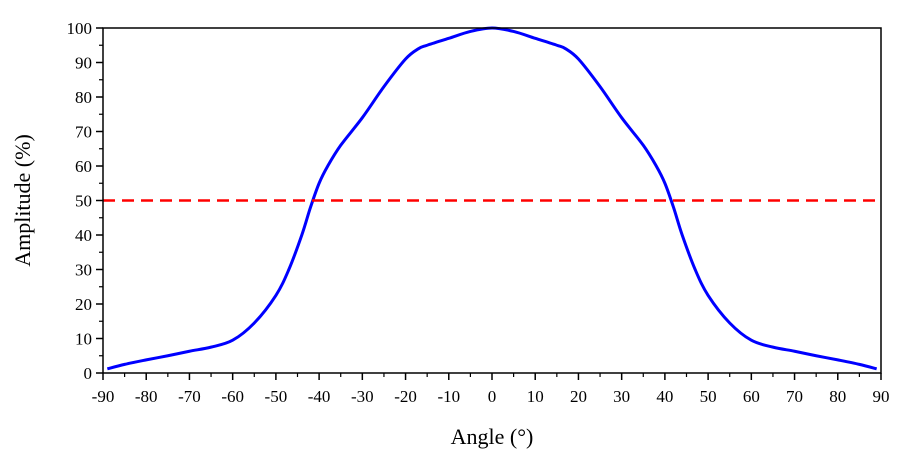  I want to click on y-tick-label: 30, so click(83, 270).